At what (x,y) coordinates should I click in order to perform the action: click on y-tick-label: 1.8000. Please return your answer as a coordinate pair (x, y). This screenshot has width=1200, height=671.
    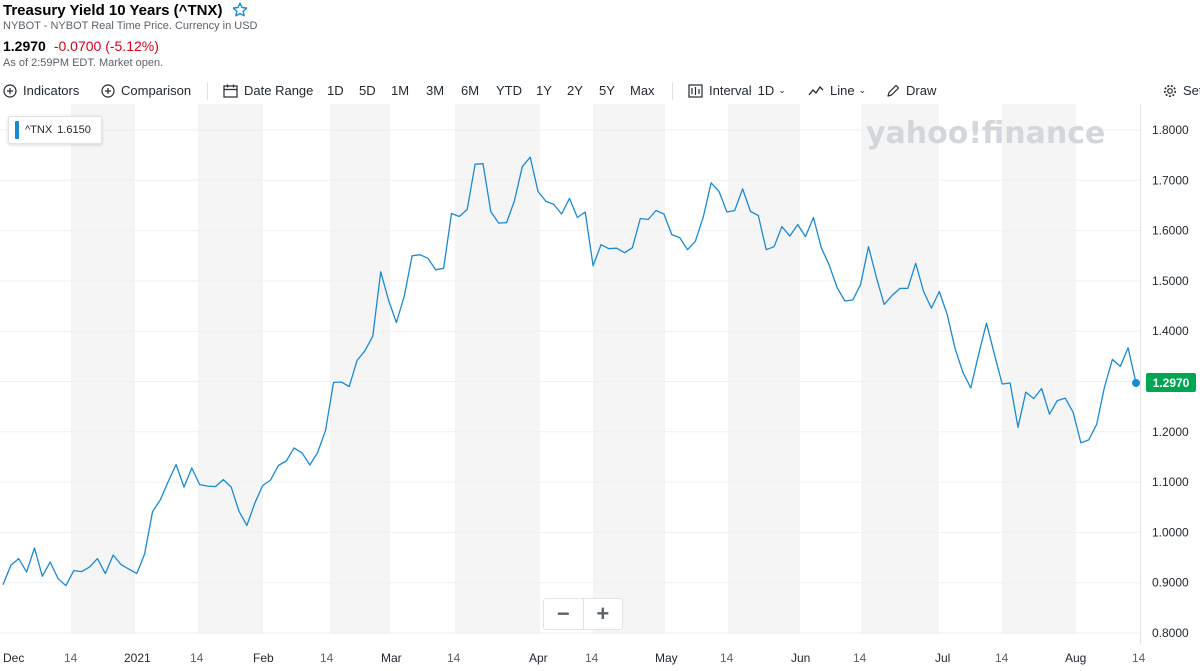
    Looking at the image, I should click on (1170, 130).